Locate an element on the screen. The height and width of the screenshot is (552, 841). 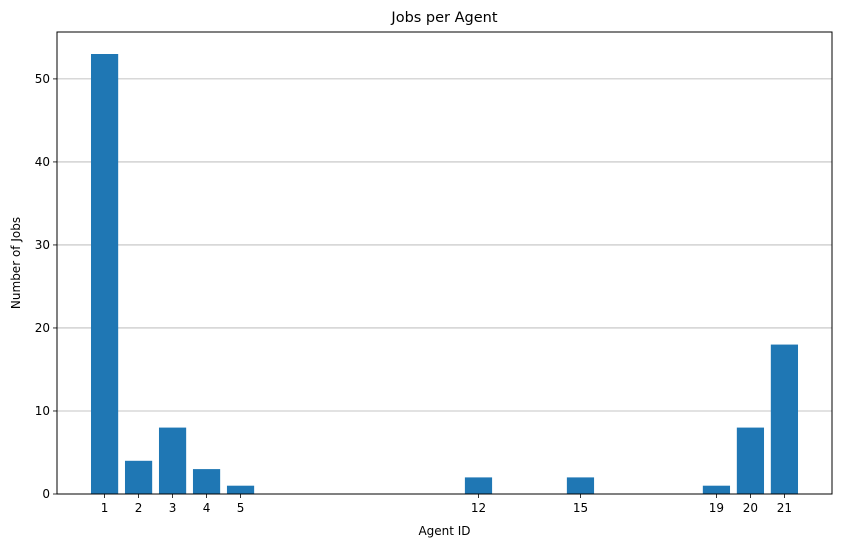
x-axis-ticks: 1 2 3 4 5 12 15 19 20 21 is located at coordinates (446, 504).